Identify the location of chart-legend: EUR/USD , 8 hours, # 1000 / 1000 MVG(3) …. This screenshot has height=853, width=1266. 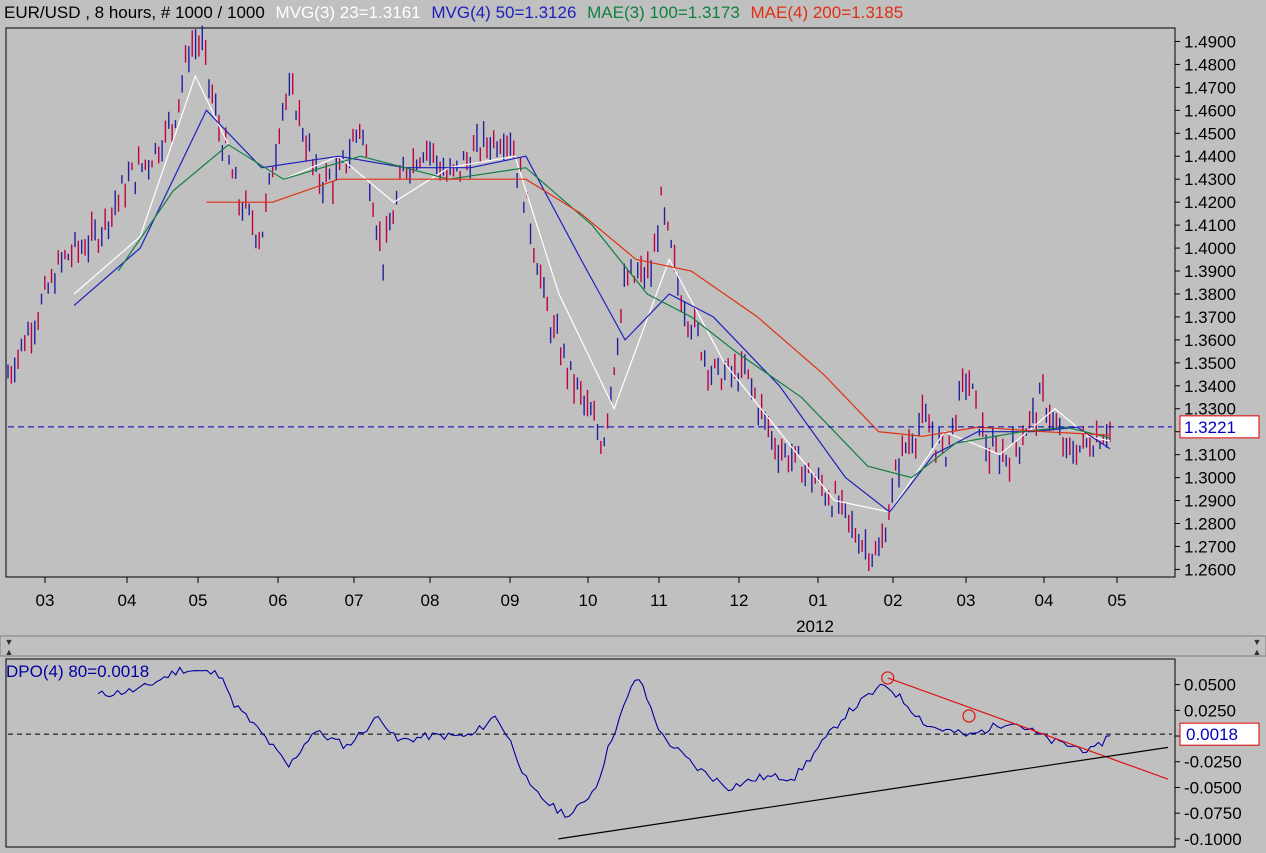
(453, 13).